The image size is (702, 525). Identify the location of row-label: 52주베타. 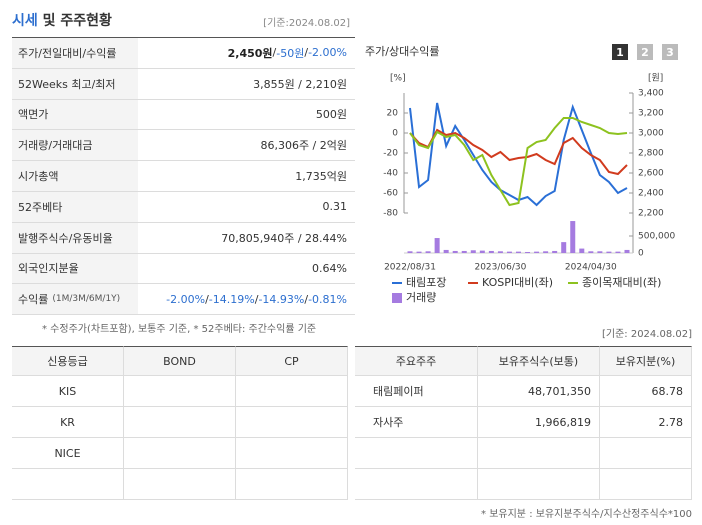
(75, 207).